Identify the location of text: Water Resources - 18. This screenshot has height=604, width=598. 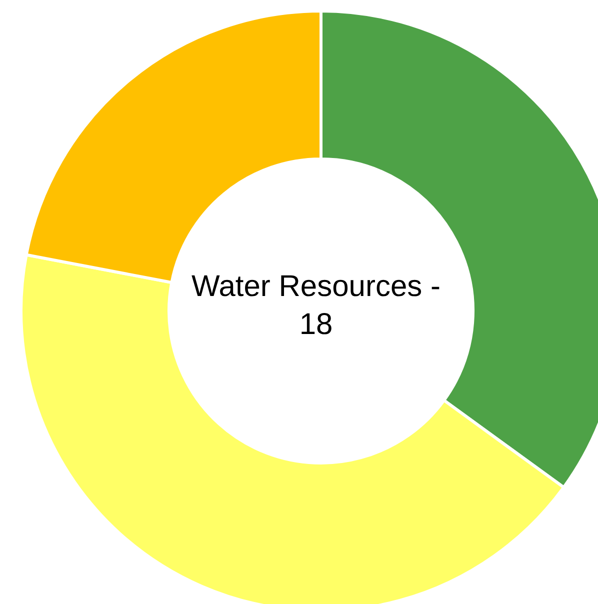
(316, 306).